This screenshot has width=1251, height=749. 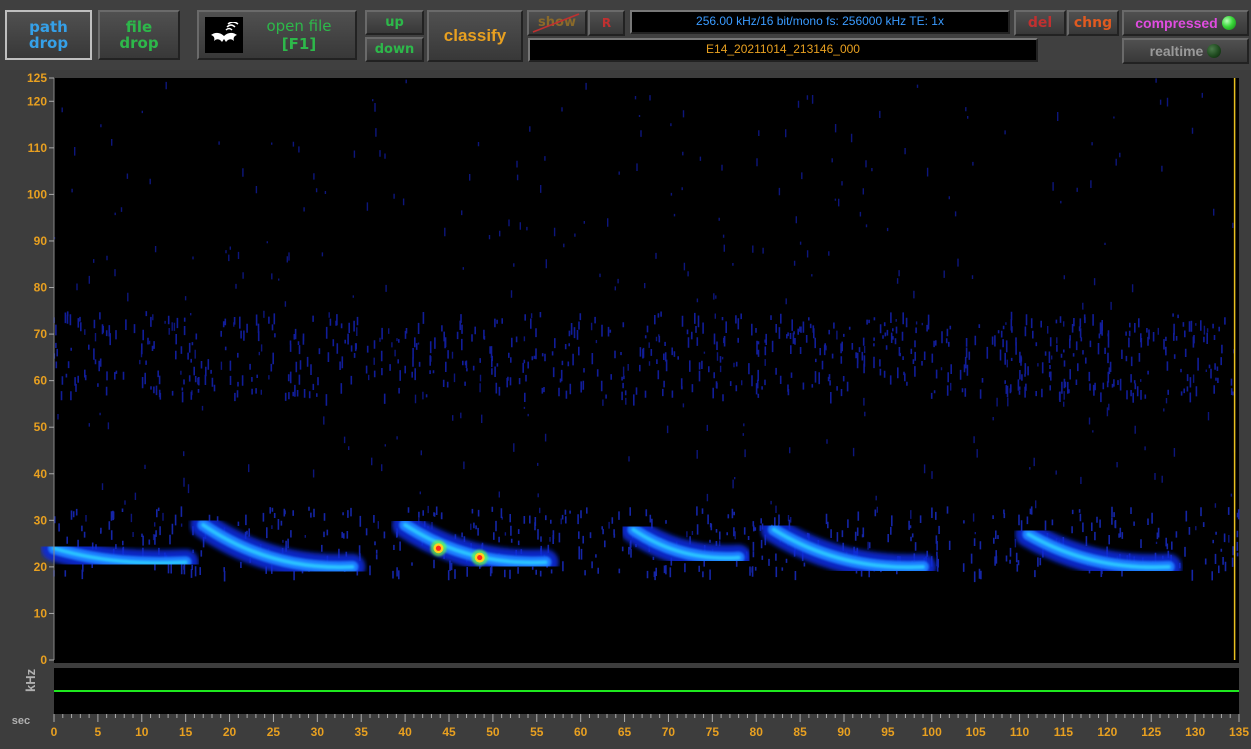 I want to click on x-tick-label: 120, so click(x=1107, y=732).